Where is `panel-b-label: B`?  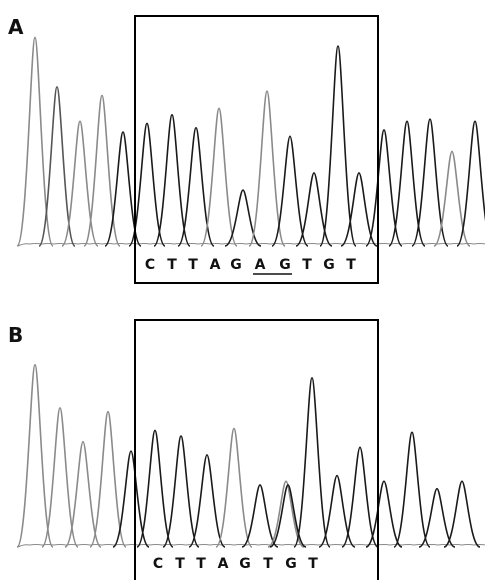
panel-b-label: B is located at coordinates (15, 335).